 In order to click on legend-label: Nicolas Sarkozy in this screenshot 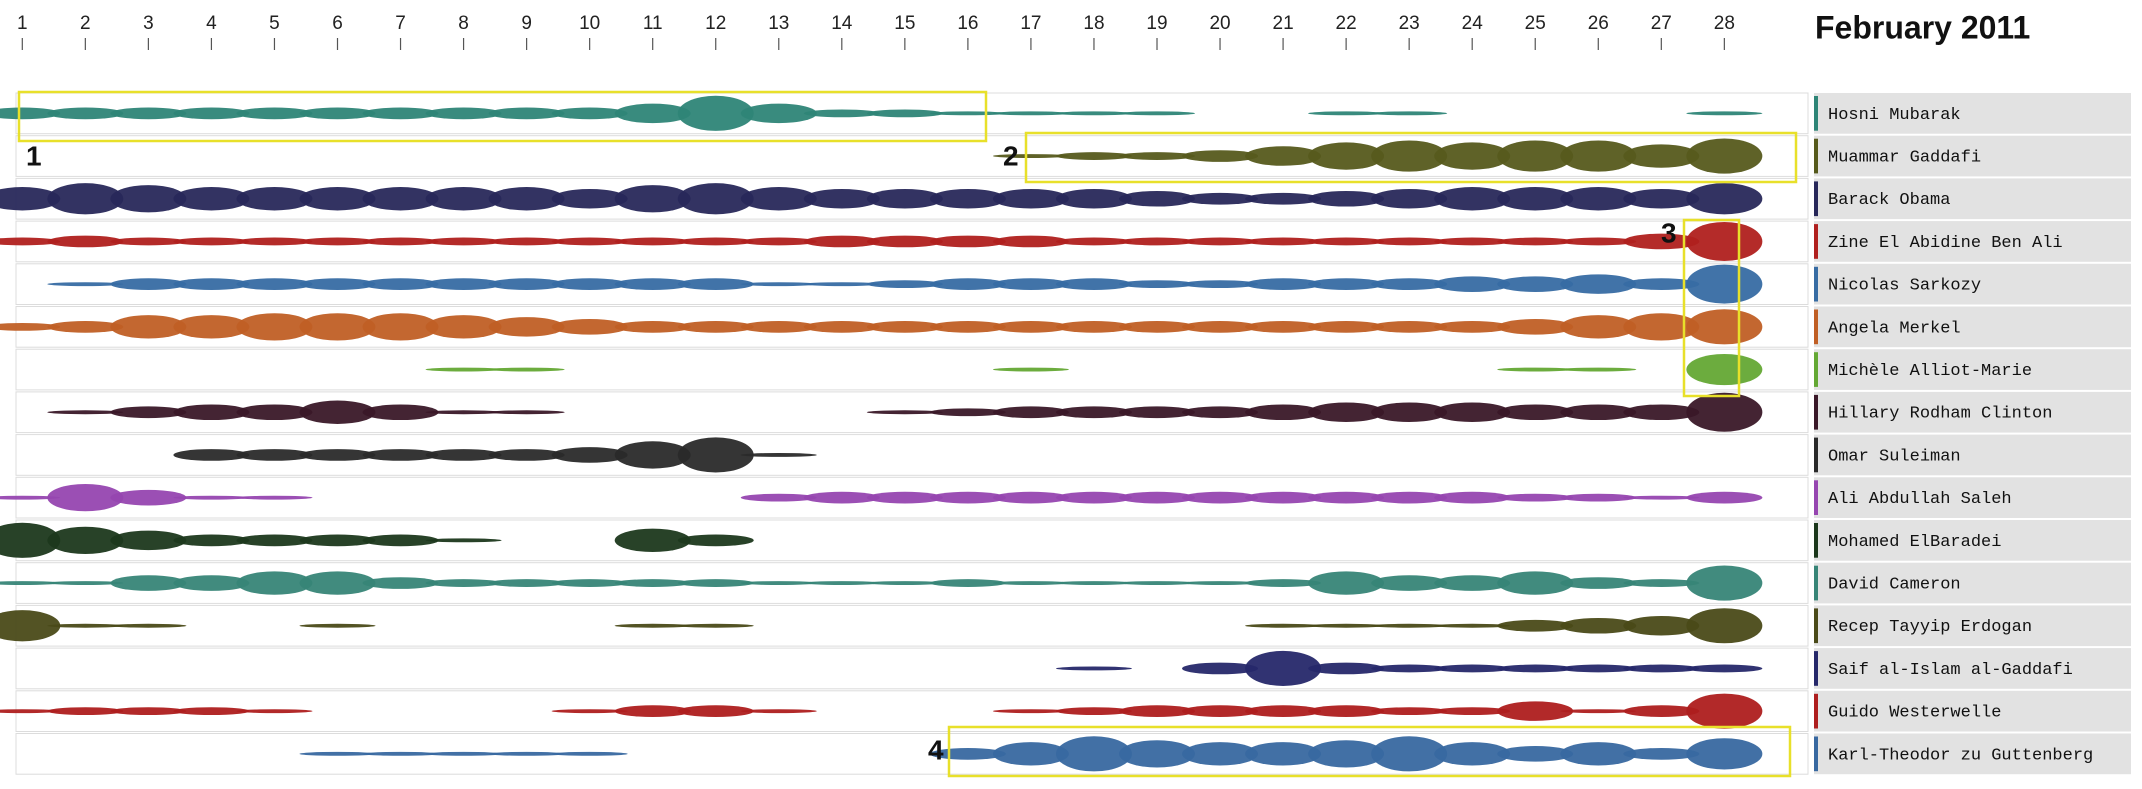, I will do `click(1904, 286)`.